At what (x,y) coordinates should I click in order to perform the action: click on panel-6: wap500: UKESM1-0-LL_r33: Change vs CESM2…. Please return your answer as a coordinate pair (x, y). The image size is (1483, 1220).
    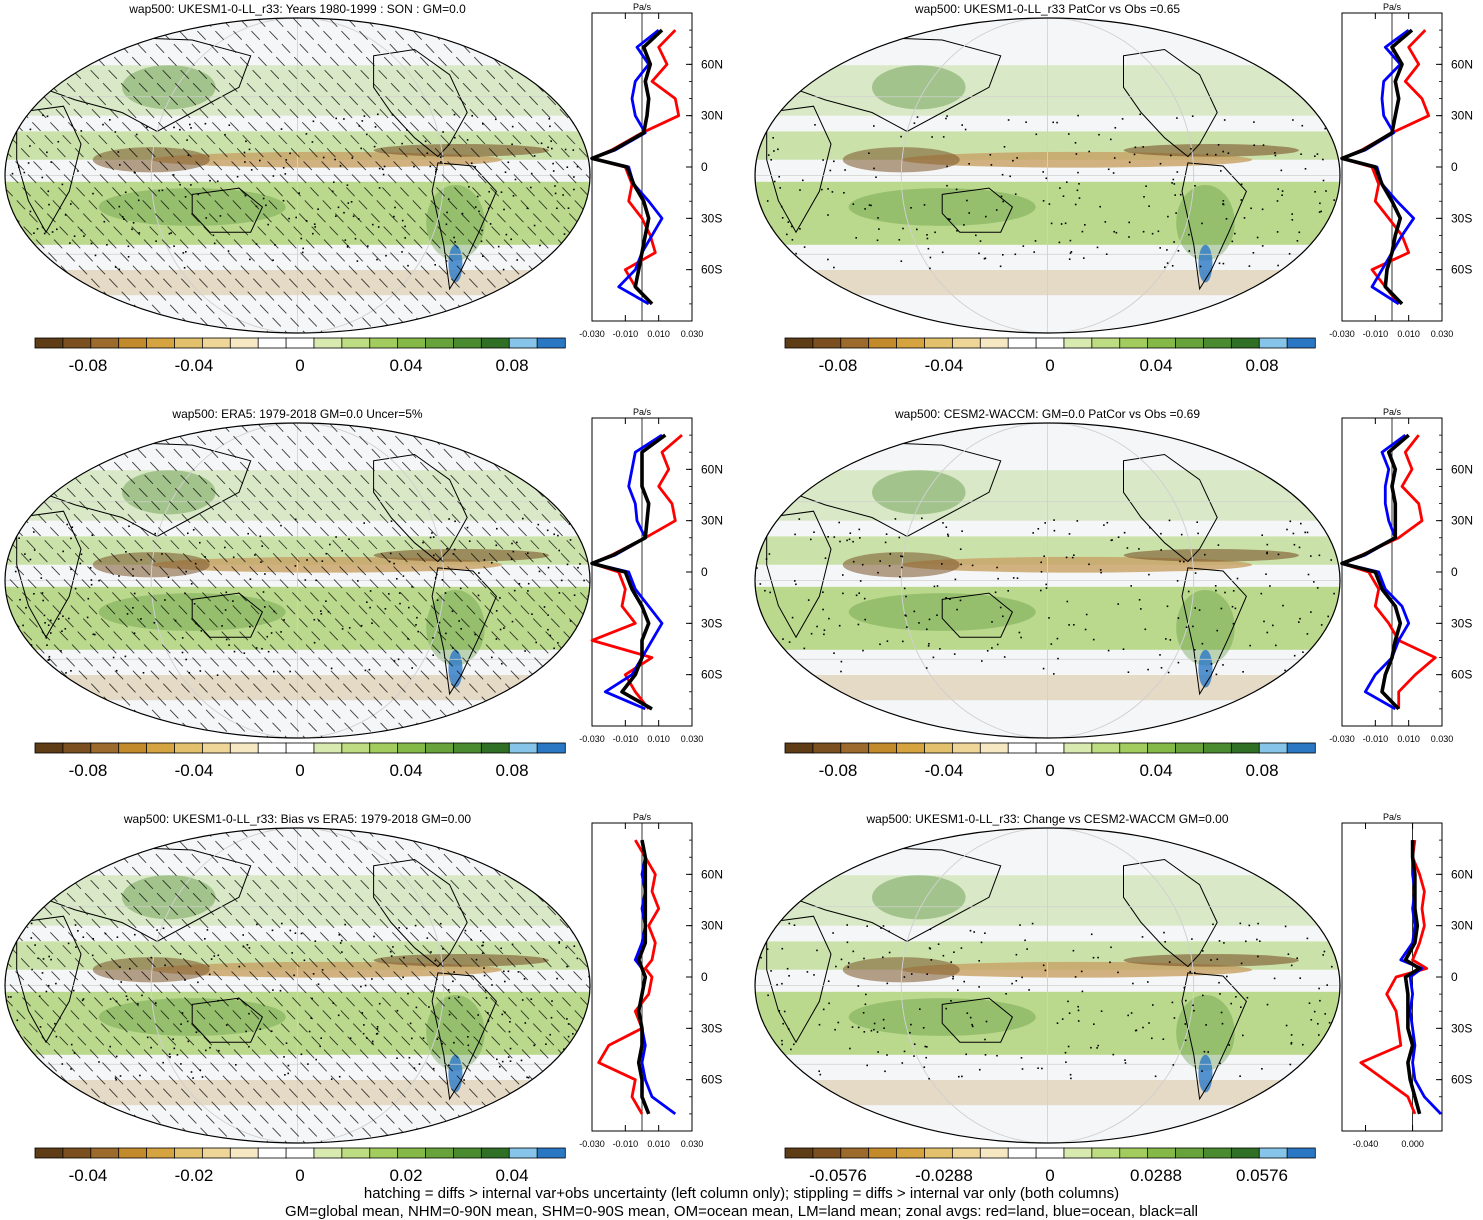
    Looking at the image, I should click on (1114, 998).